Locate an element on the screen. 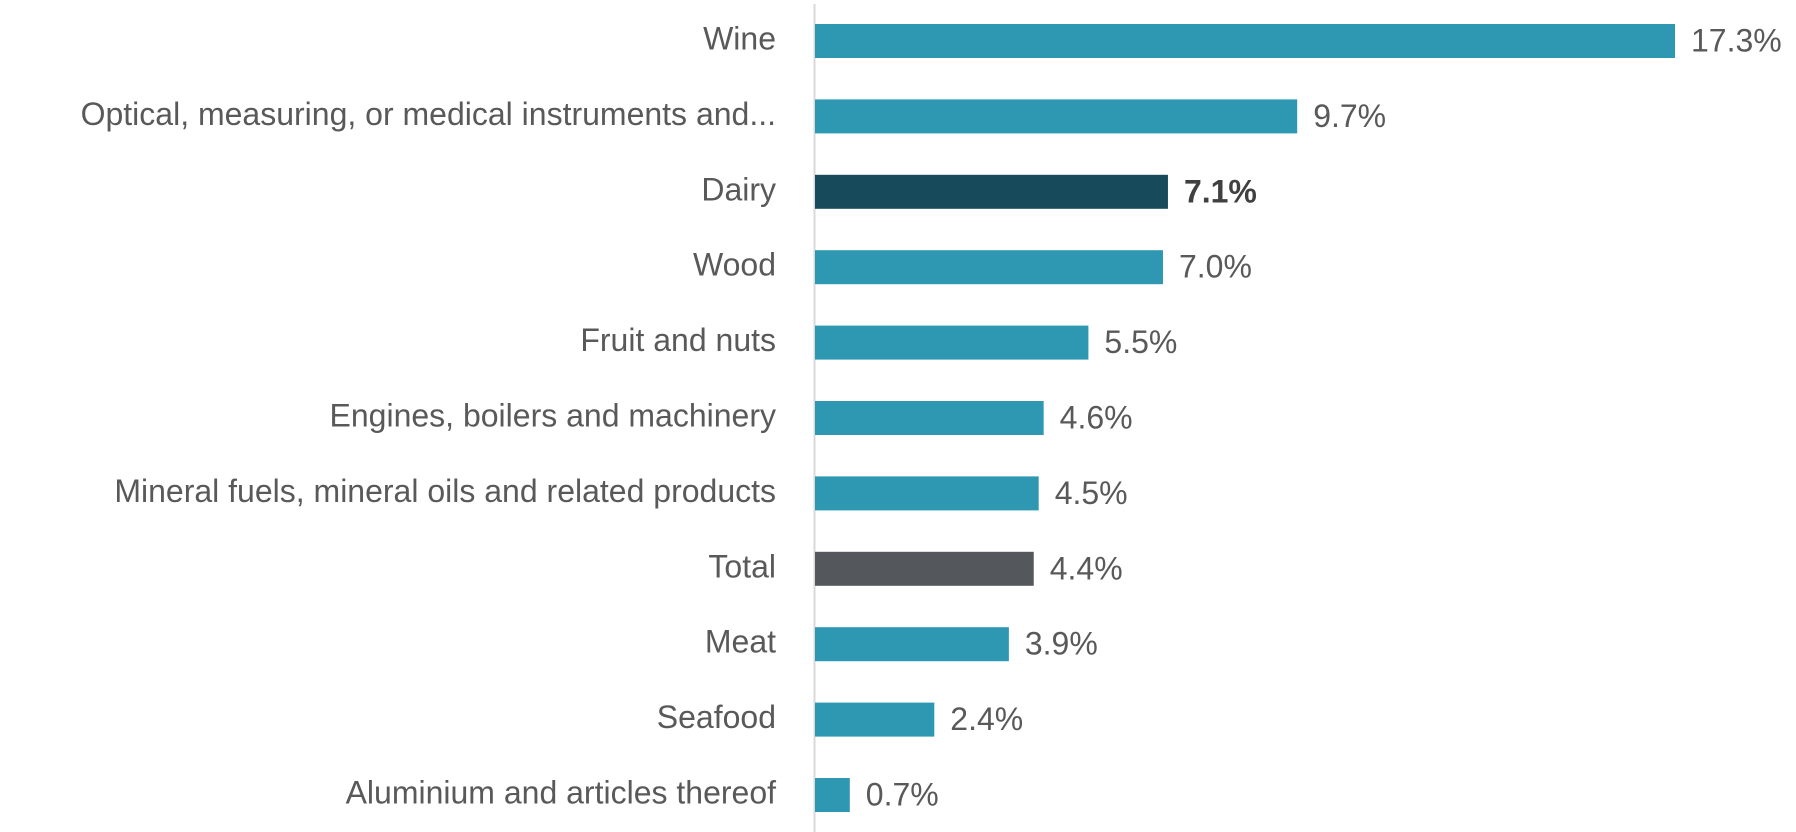 Image resolution: width=1796 pixels, height=832 pixels. category-label: Seafood is located at coordinates (716, 717).